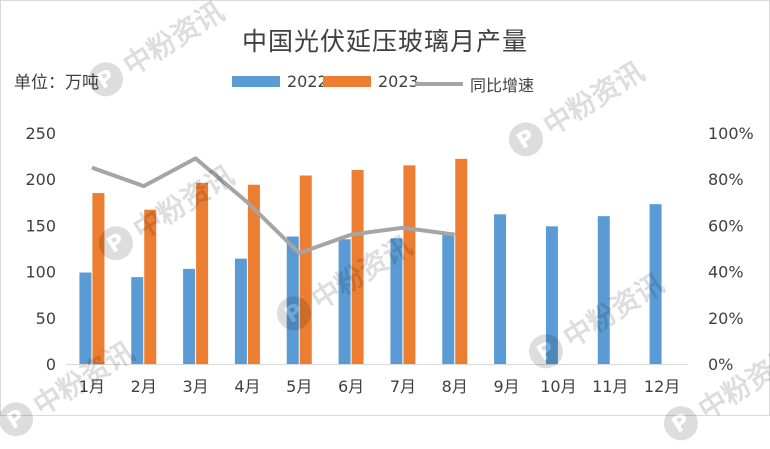  I want to click on legend: 2022 2023 同比增速, so click(385, 84).